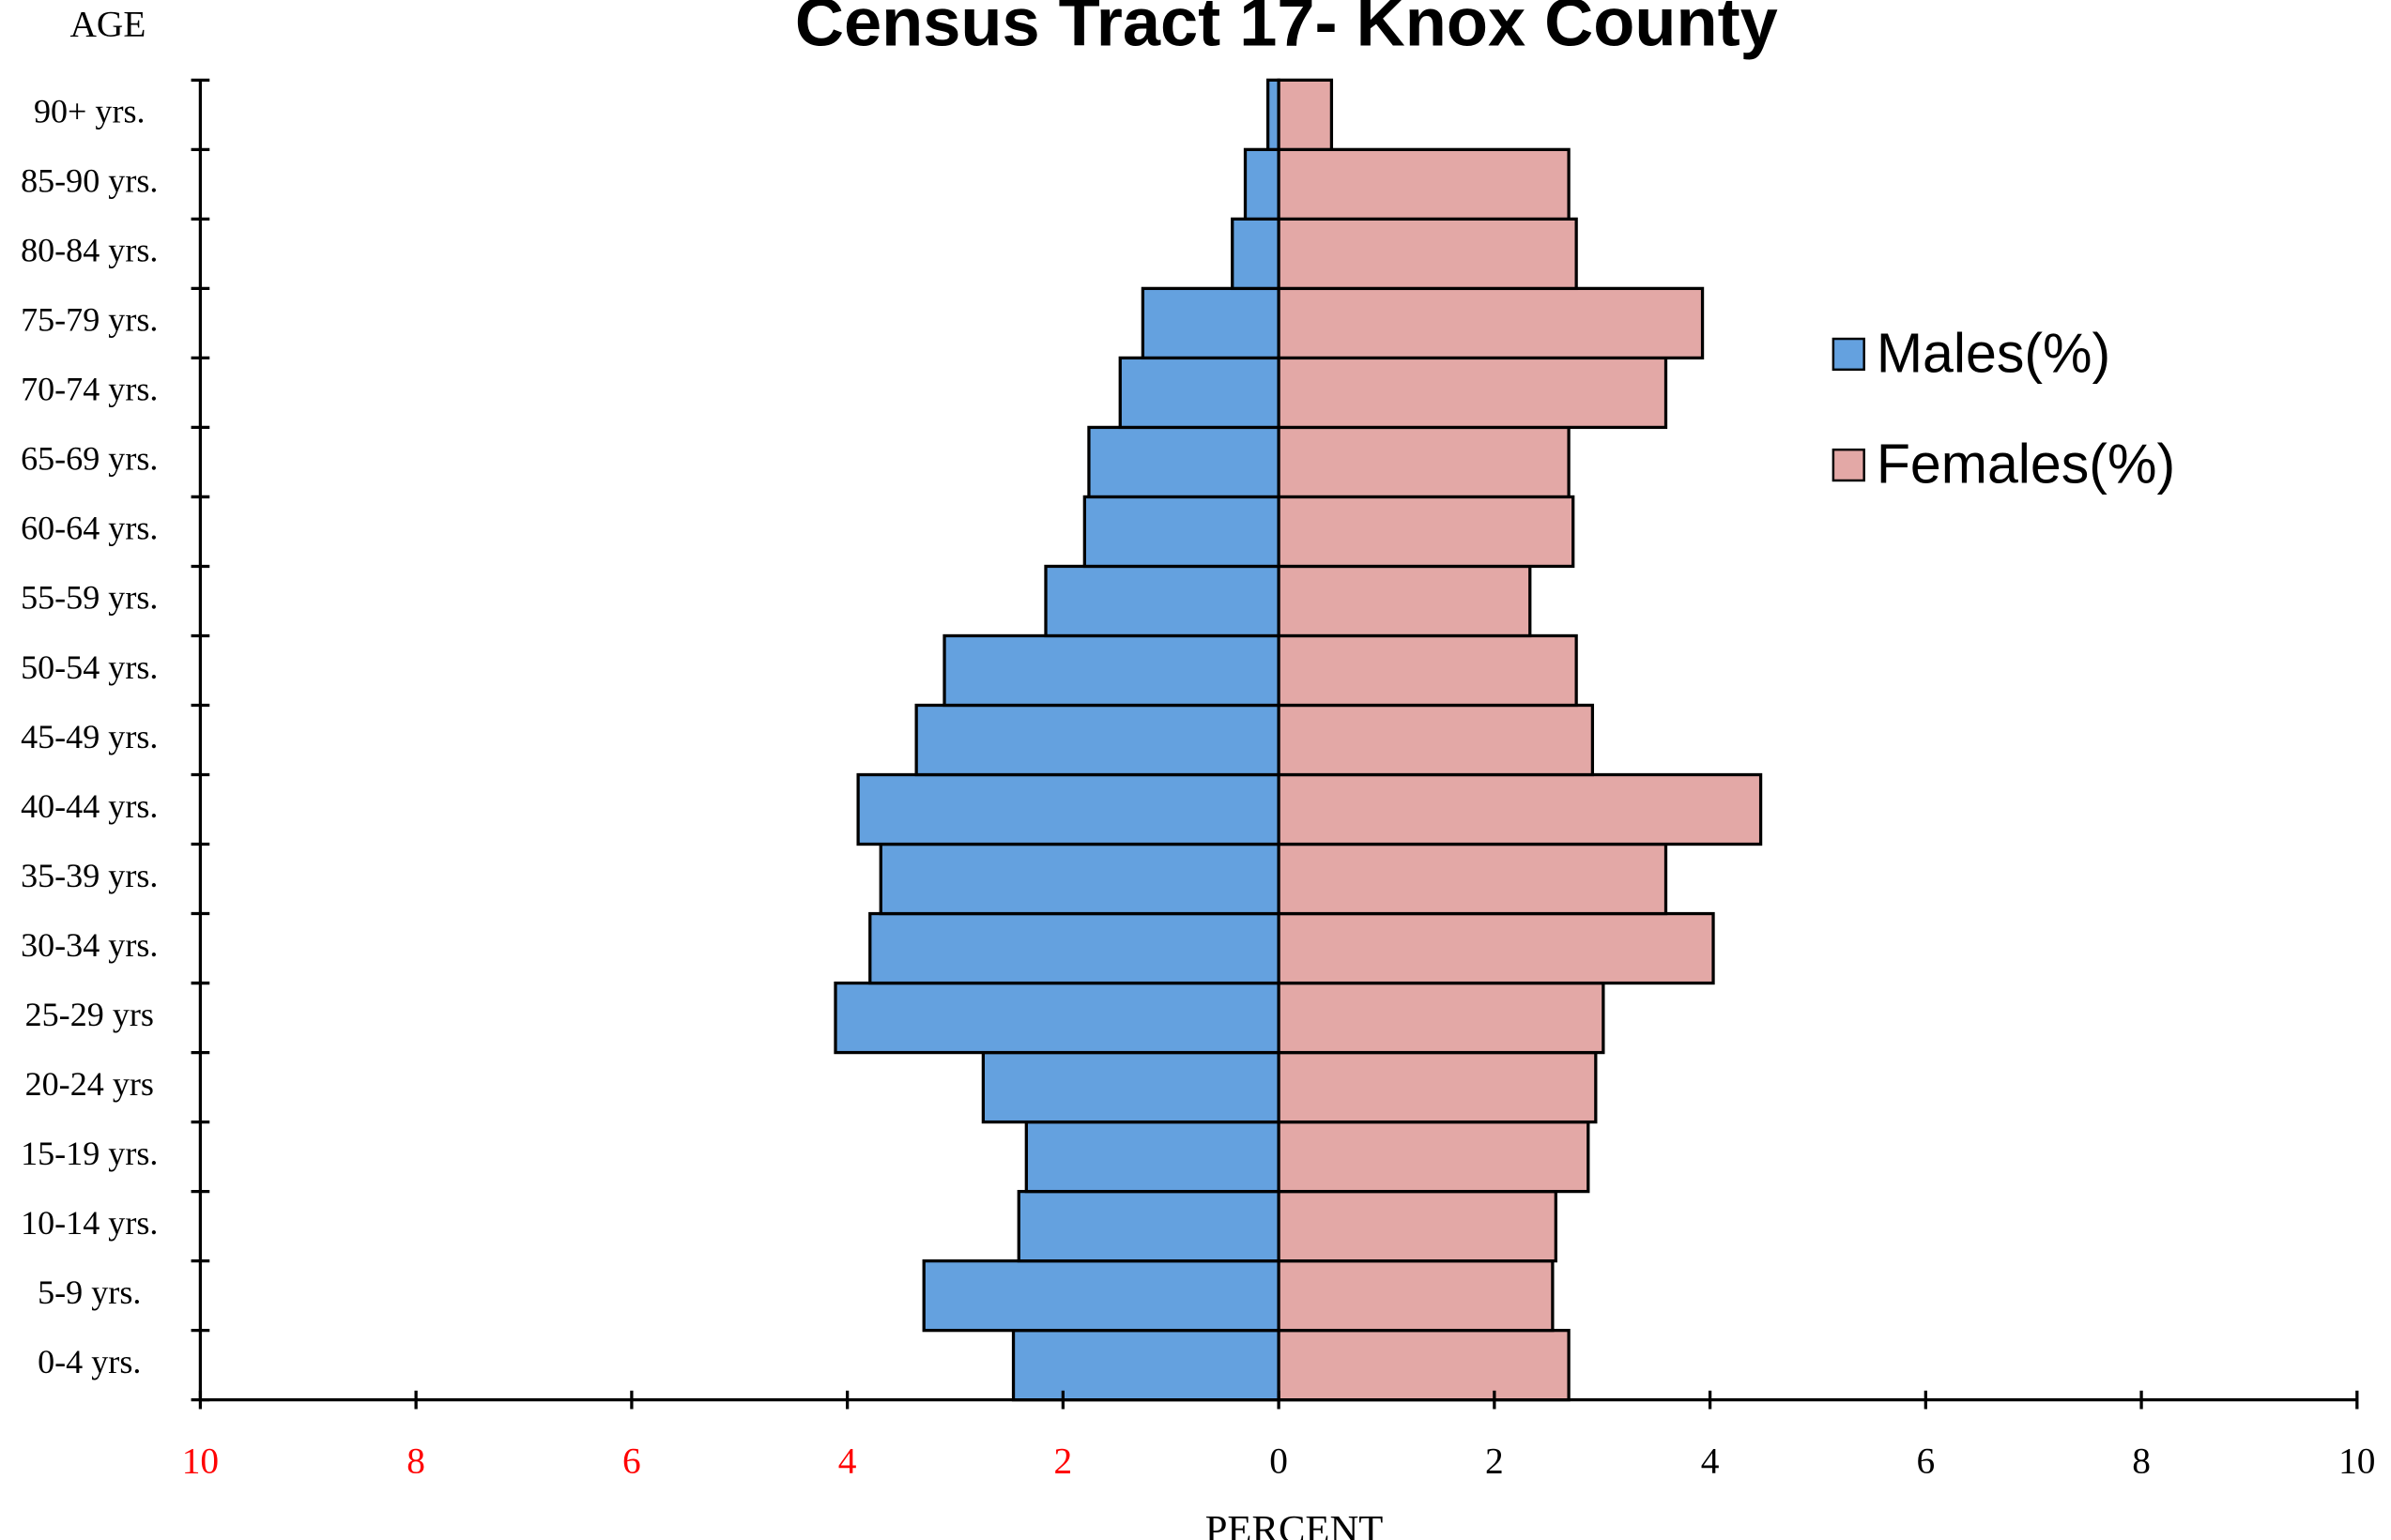 The height and width of the screenshot is (1540, 2391). Describe the element at coordinates (89, 667) in the screenshot. I see `y-tick-label: 50-54 yrs.` at that location.